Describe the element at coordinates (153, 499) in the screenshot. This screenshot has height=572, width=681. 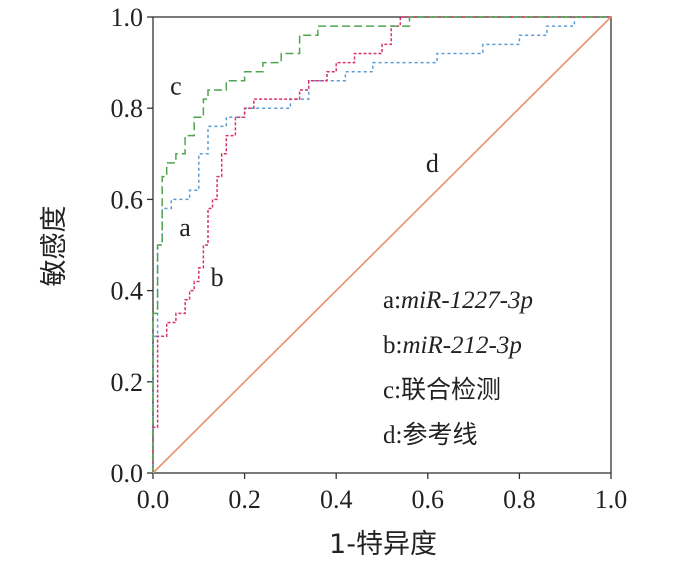
I see `x-tick-label: 0.0` at that location.